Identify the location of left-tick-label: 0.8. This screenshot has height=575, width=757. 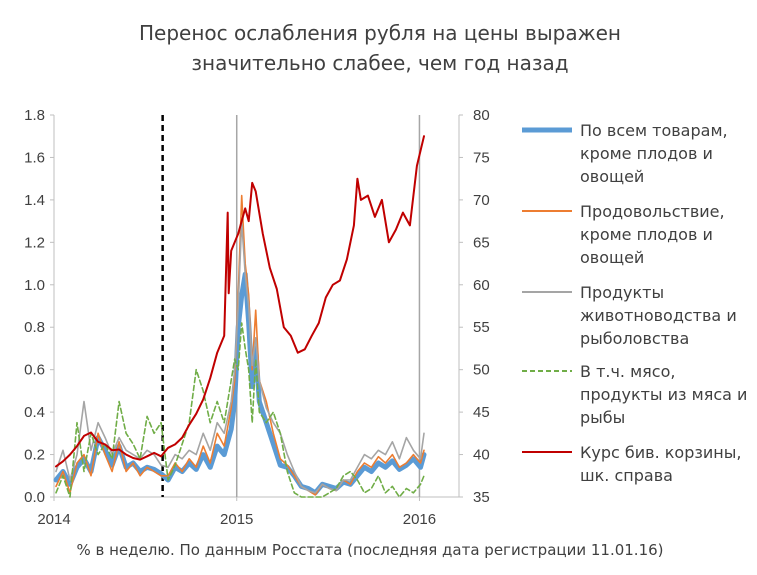
(34, 327).